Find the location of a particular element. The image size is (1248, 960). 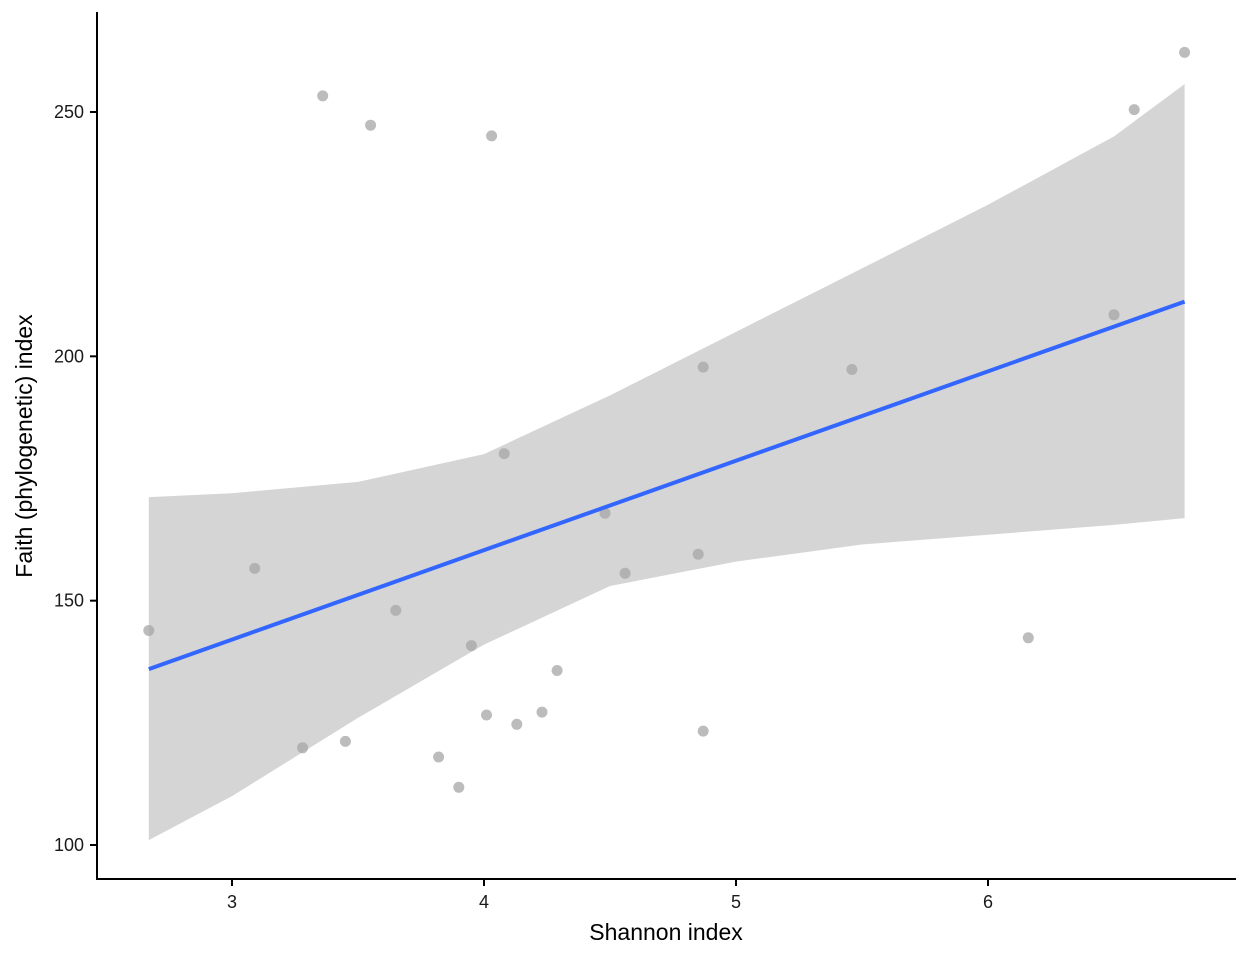

y-tick-label: 250 is located at coordinates (69, 112).